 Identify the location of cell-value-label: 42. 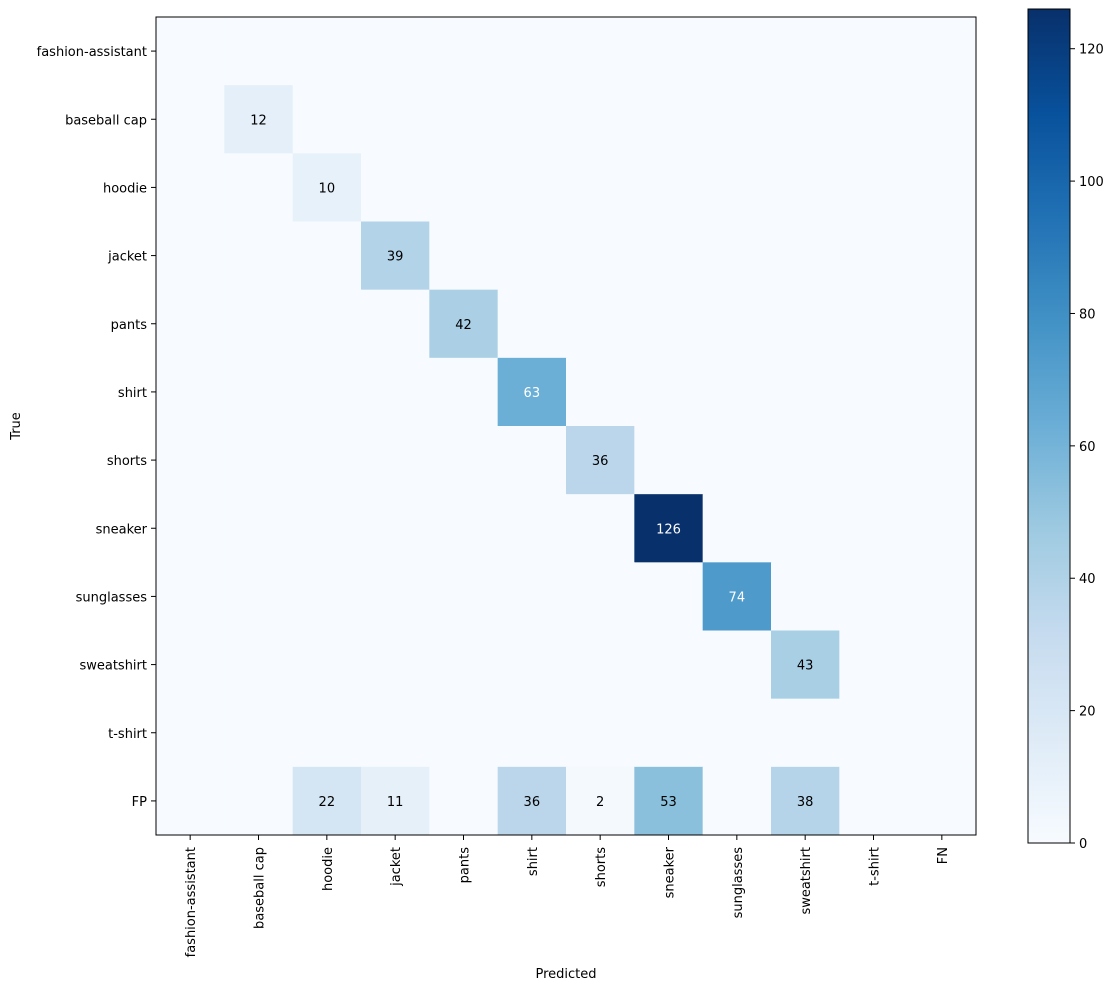
(463, 325).